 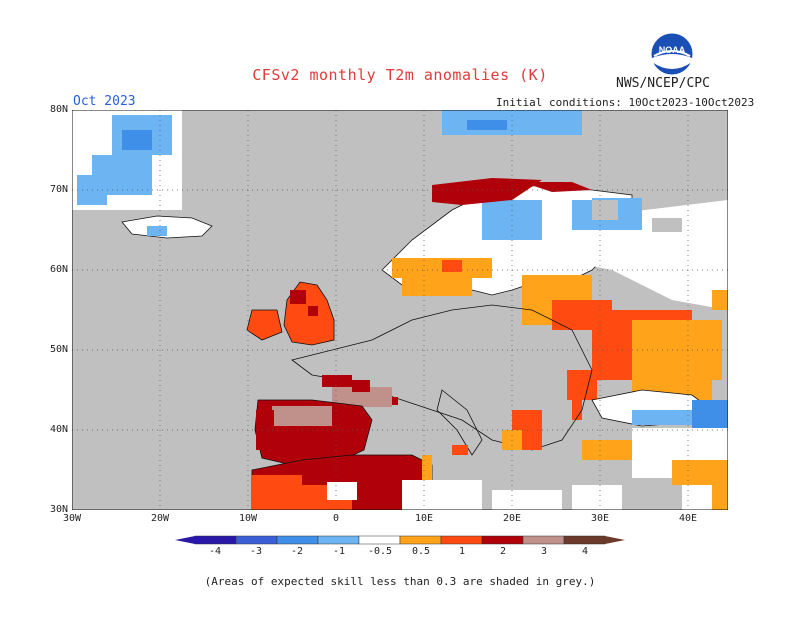 What do you see at coordinates (58, 109) in the screenshot?
I see `lat-label: 80N` at bounding box center [58, 109].